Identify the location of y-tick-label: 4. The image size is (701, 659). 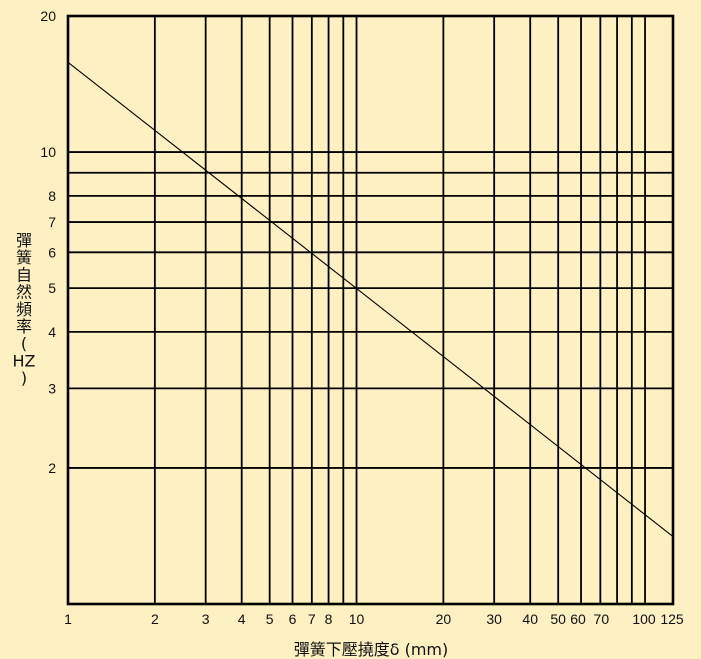
(52, 332).